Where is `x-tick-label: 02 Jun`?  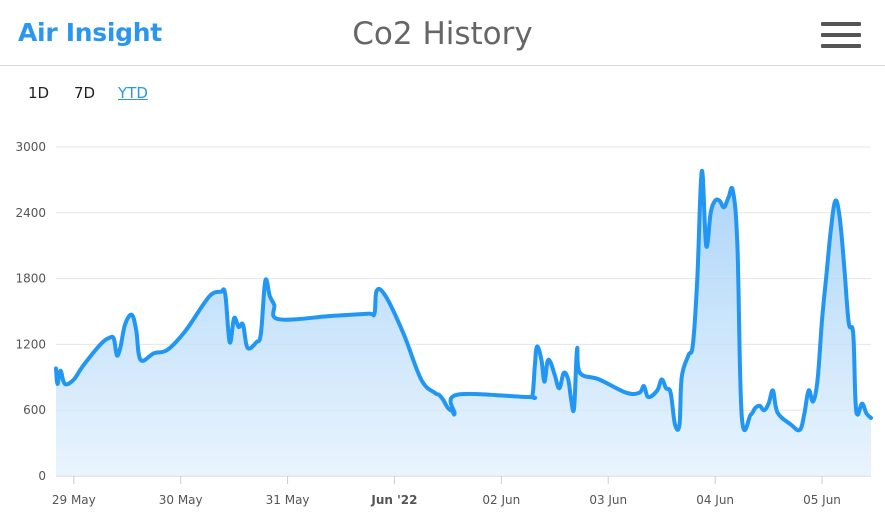 x-tick-label: 02 Jun is located at coordinates (501, 500).